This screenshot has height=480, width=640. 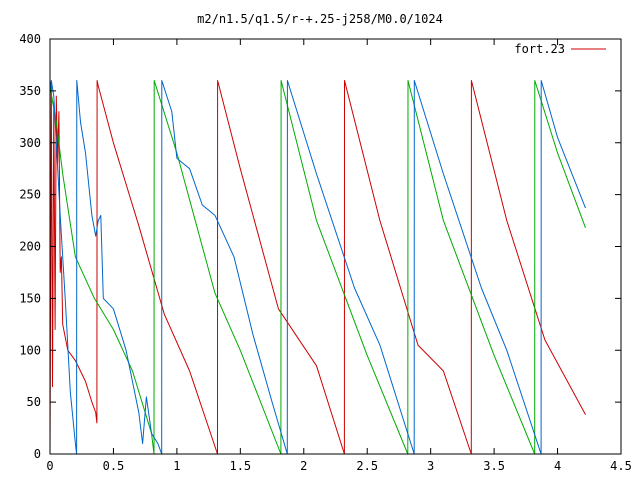 I want to click on y-tick-label: 150, so click(x=30, y=298).